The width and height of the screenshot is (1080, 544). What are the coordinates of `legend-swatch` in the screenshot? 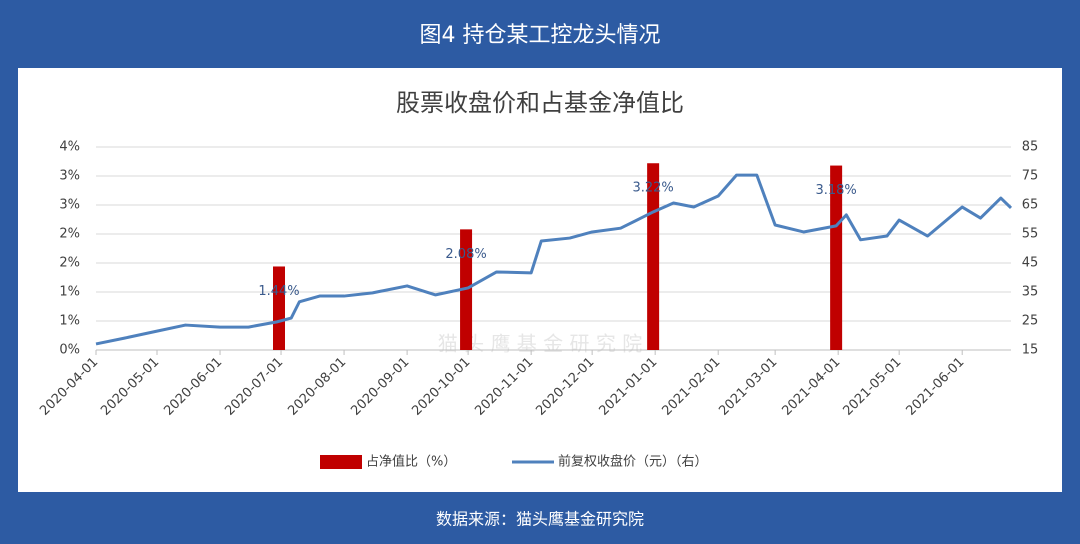 It's located at (341, 462).